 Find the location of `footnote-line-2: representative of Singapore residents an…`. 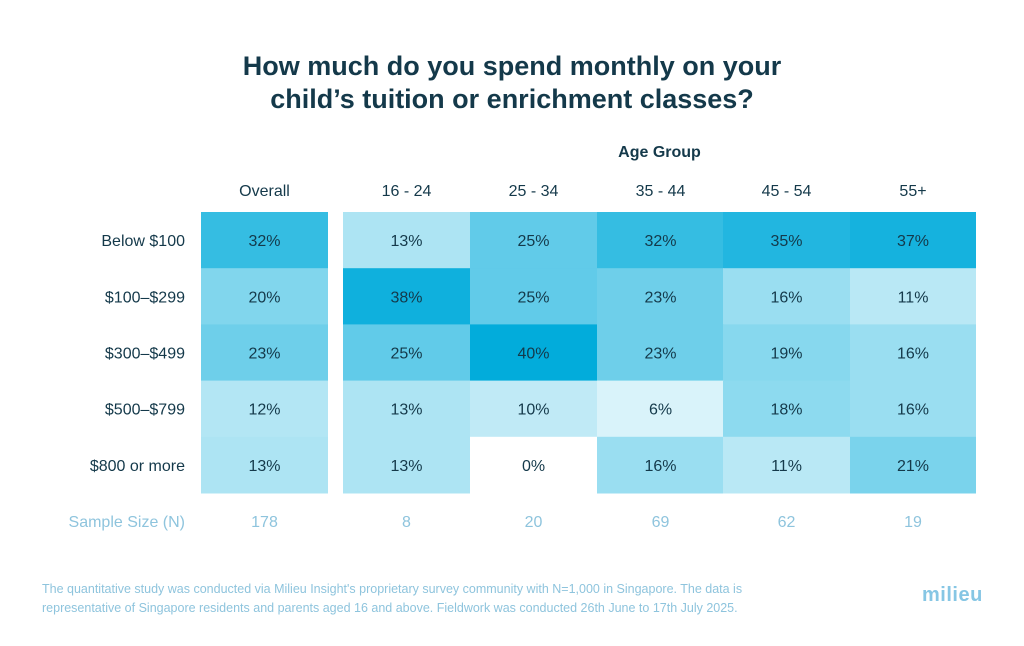

footnote-line-2: representative of Singapore residents an… is located at coordinates (390, 608).